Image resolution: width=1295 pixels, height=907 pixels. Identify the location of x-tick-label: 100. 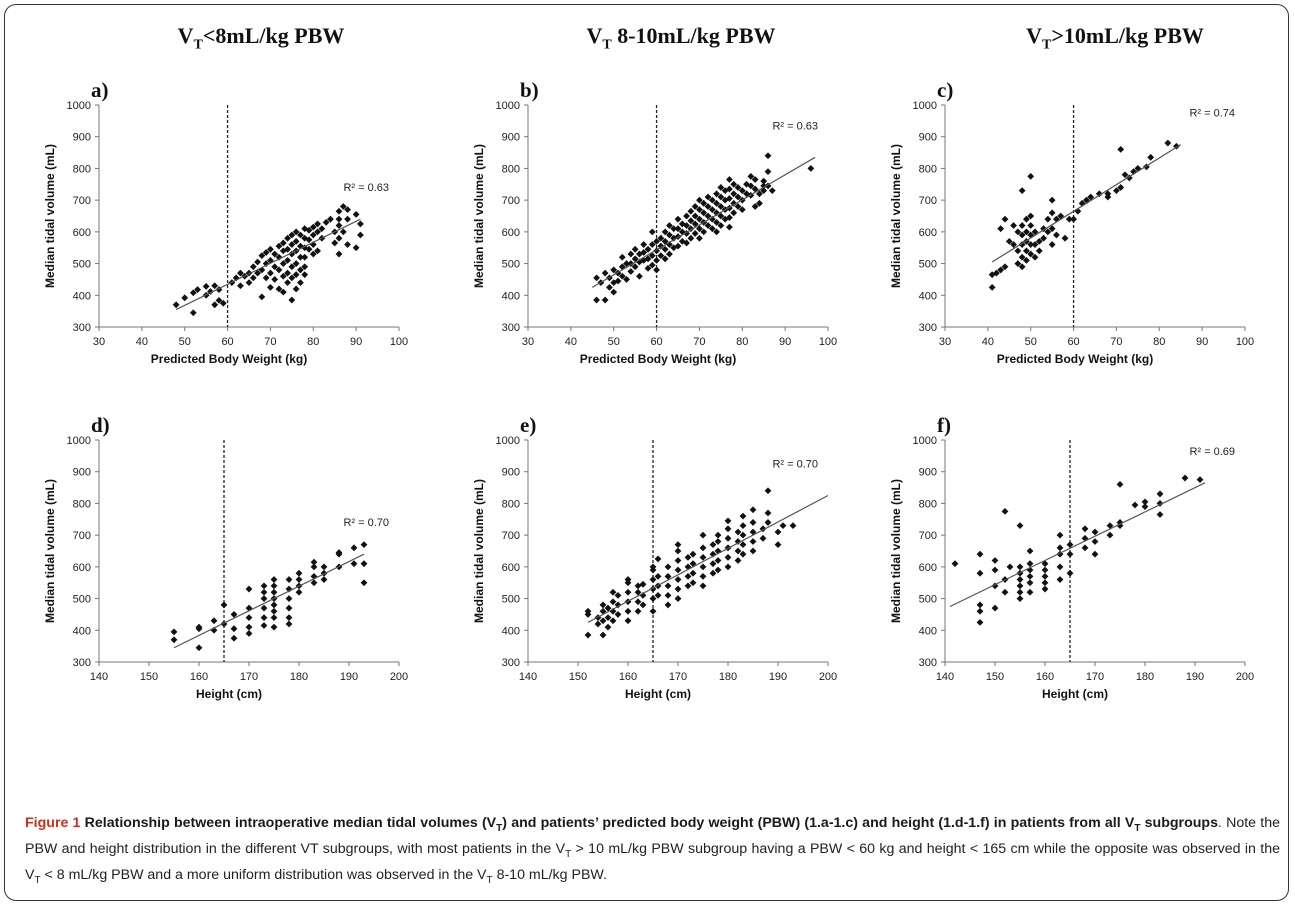
(399, 342).